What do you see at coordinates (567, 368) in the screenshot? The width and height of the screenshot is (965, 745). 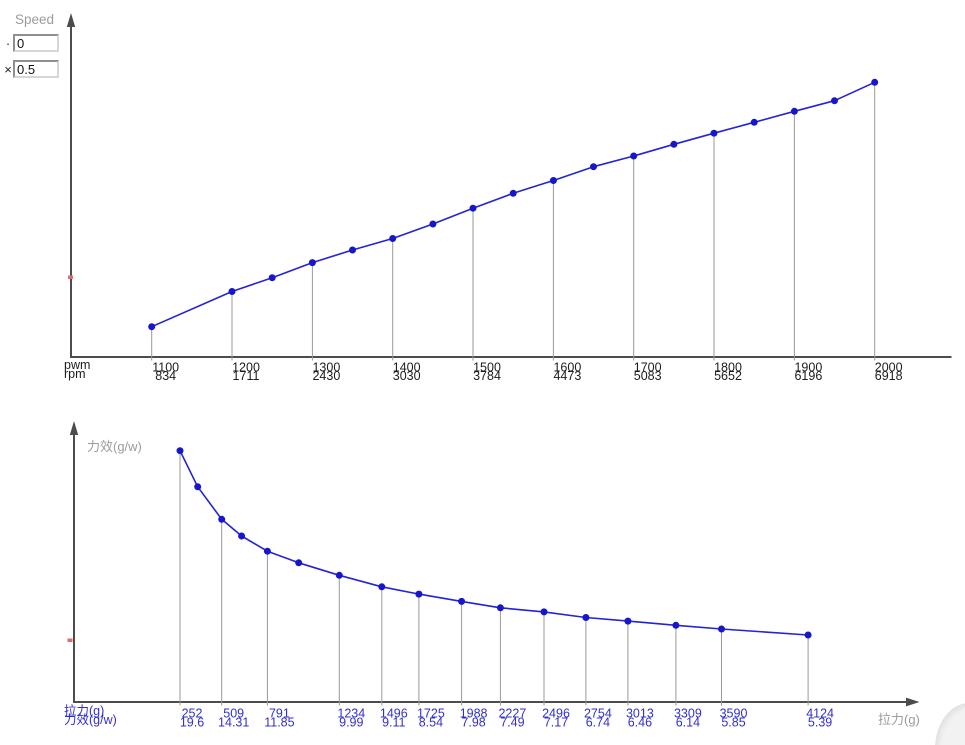 I see `x-tick-label: 1600` at bounding box center [567, 368].